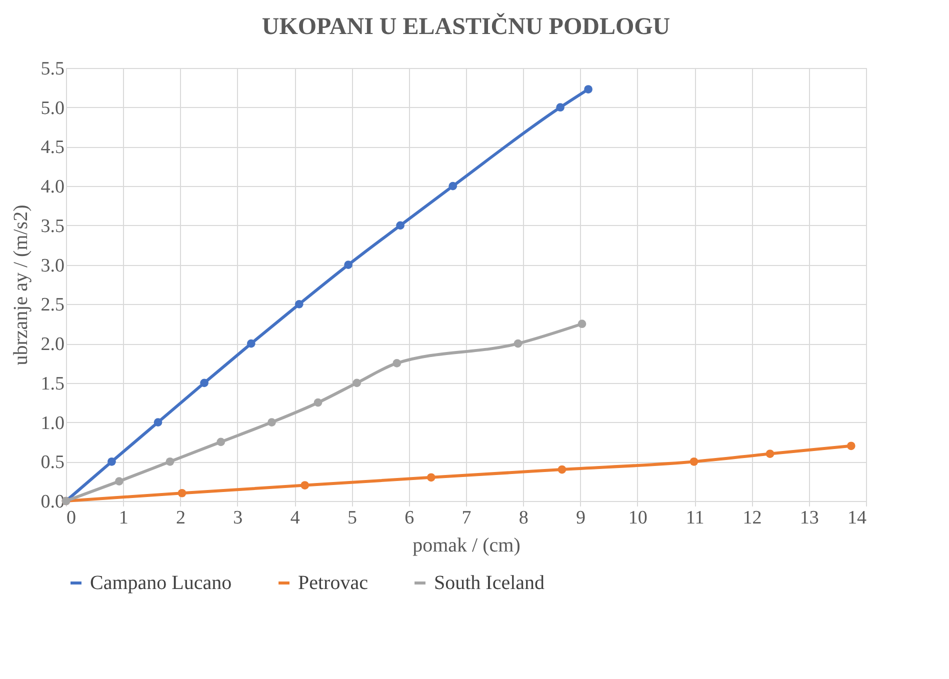 The width and height of the screenshot is (949, 679). I want to click on y-tick-label: 5.5, so click(52, 69).